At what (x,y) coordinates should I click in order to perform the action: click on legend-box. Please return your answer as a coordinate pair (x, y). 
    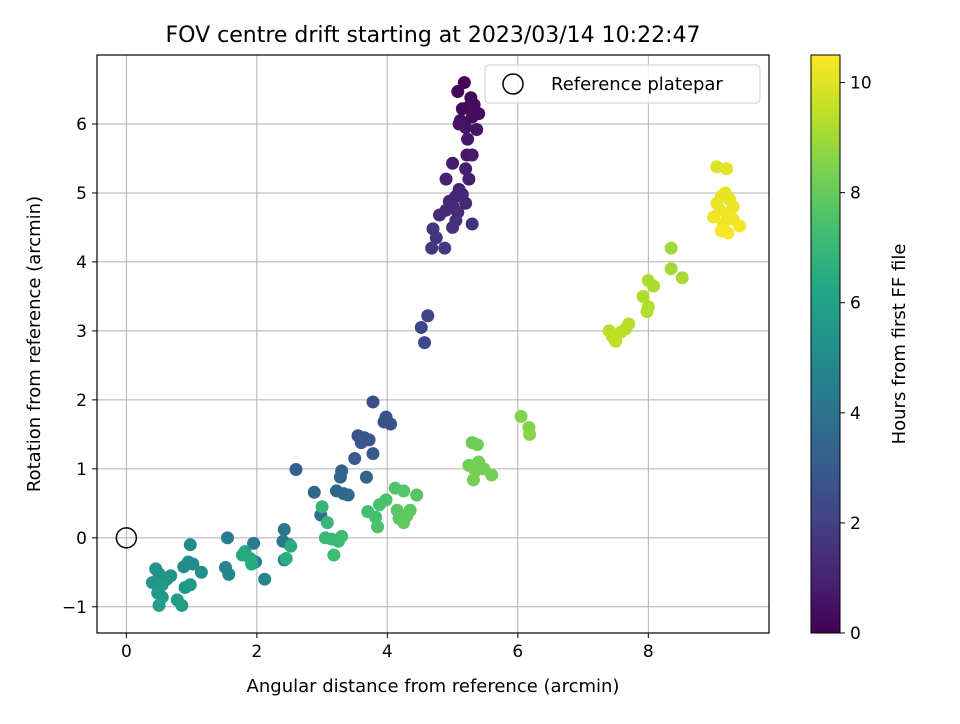
    Looking at the image, I should click on (622, 84).